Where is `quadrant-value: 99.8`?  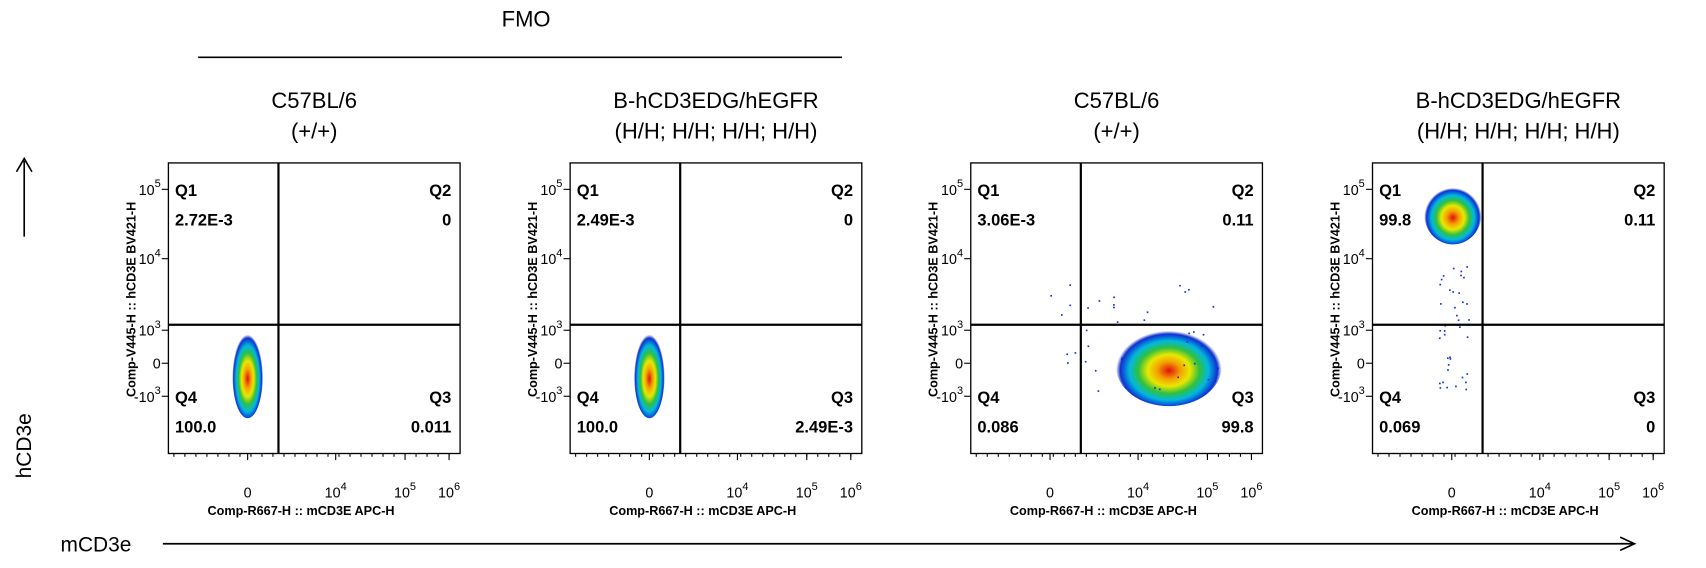 quadrant-value: 99.8 is located at coordinates (1238, 428).